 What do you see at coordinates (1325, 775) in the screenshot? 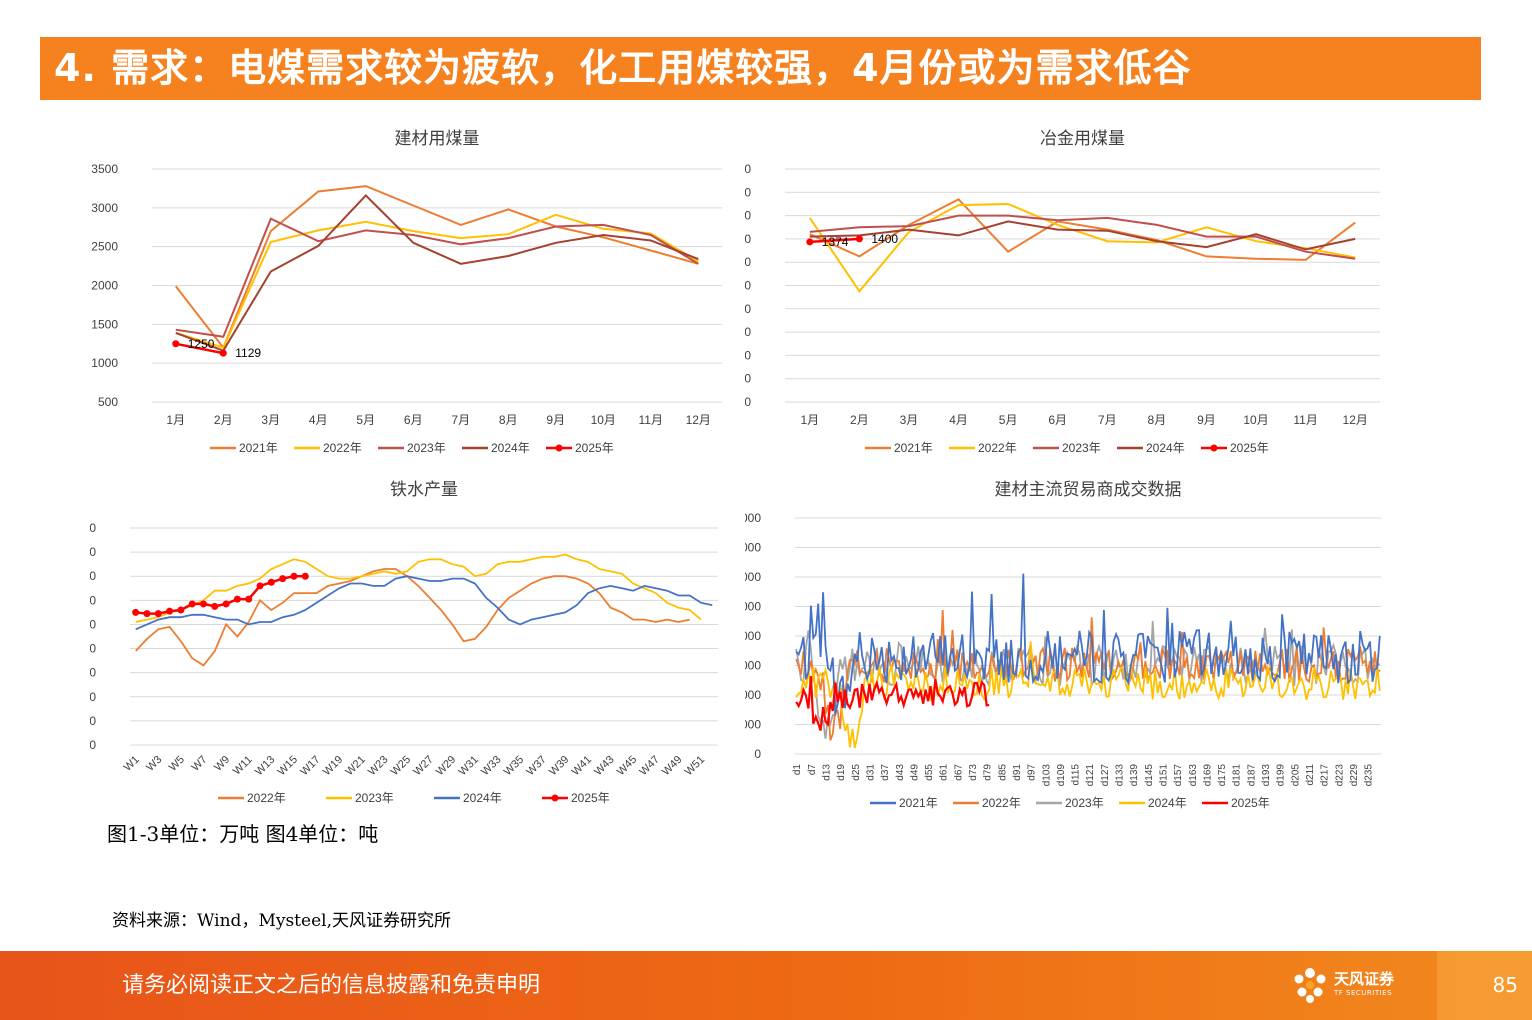
I see `x-tick-label: d217` at bounding box center [1325, 775].